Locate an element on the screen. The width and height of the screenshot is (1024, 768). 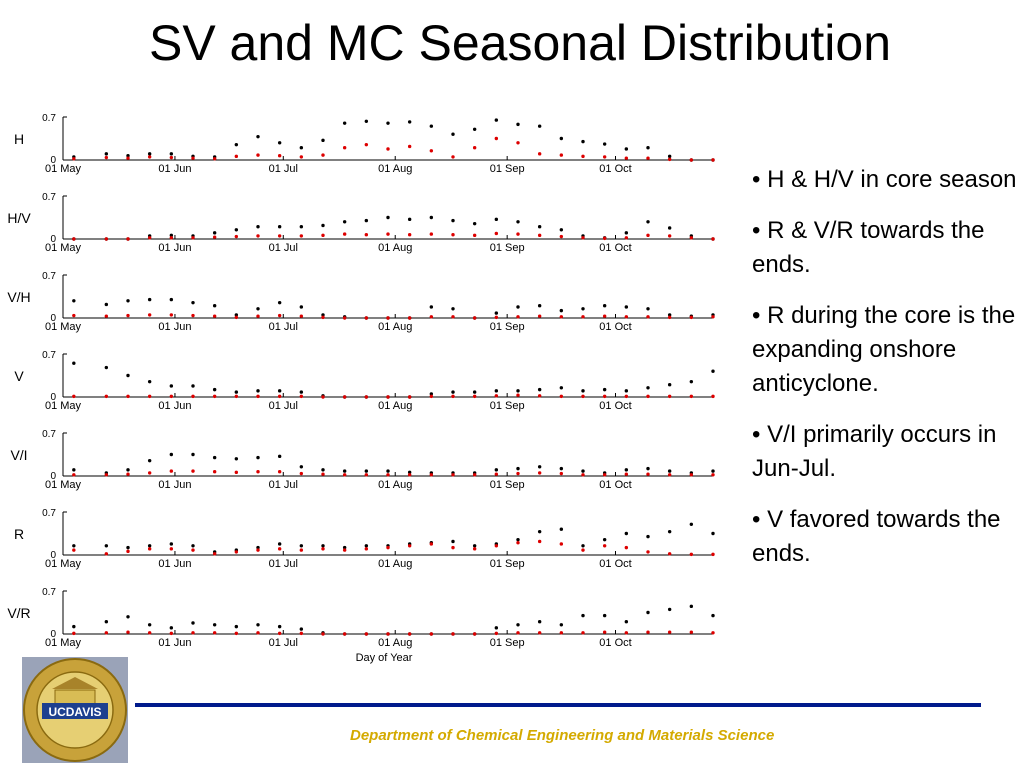
x-tick-label: 01 Aug is located at coordinates (395, 248).